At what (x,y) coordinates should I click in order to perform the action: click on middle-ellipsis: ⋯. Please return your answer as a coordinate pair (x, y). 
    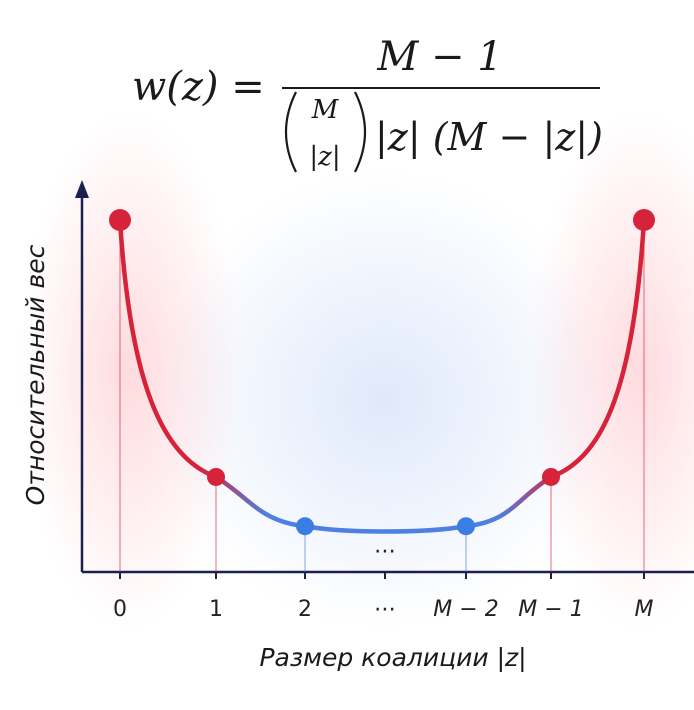
    Looking at the image, I should click on (385, 551).